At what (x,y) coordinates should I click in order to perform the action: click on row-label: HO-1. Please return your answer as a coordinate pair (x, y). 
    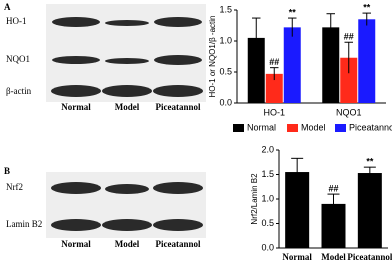
    Looking at the image, I should click on (16, 21).